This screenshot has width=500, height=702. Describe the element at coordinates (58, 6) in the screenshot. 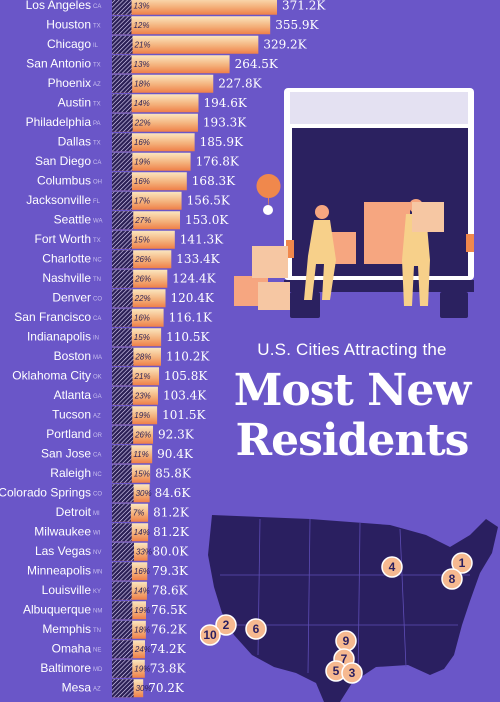

I see `city-label: Los Angeles` at that location.